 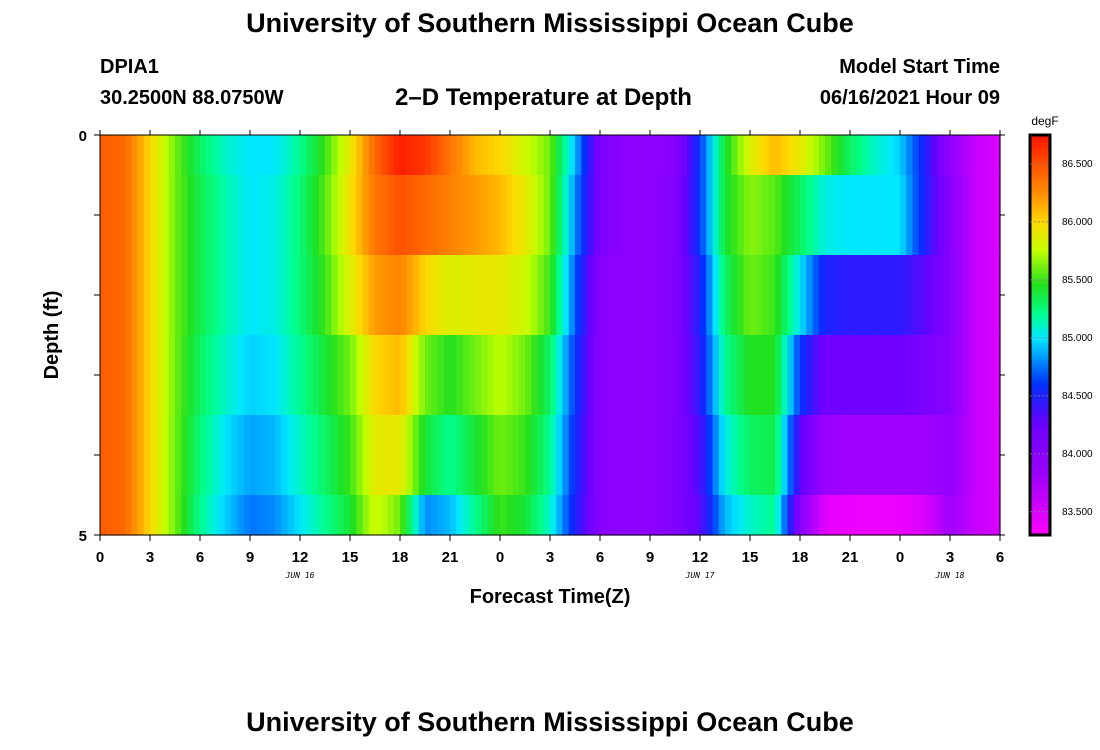 I want to click on colorbar-tick-label: 85.500, so click(x=1077, y=280).